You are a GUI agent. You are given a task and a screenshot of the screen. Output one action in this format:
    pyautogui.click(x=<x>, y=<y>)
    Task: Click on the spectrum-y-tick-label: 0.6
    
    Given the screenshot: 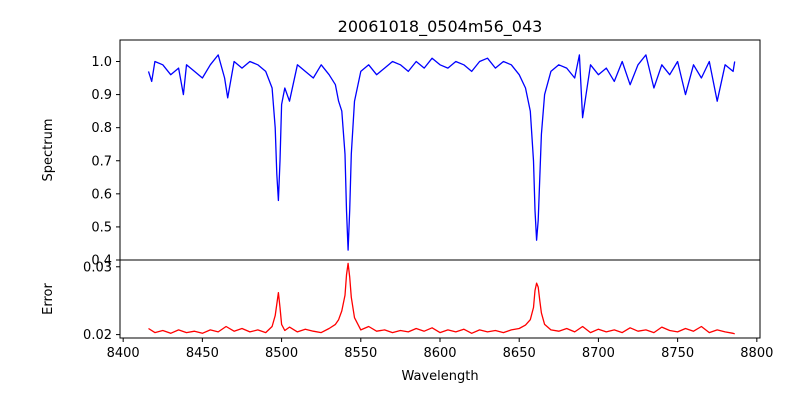 What is the action you would take?
    pyautogui.click(x=101, y=194)
    